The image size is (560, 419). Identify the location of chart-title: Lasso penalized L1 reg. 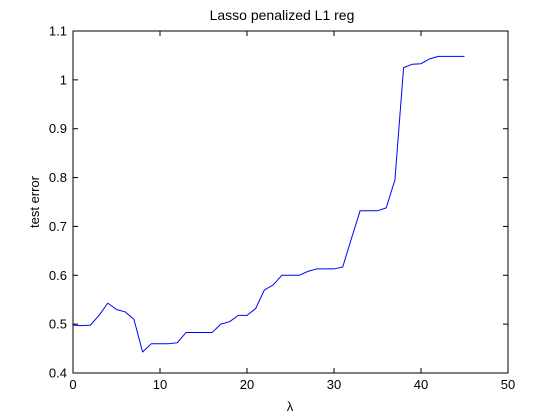
(282, 15).